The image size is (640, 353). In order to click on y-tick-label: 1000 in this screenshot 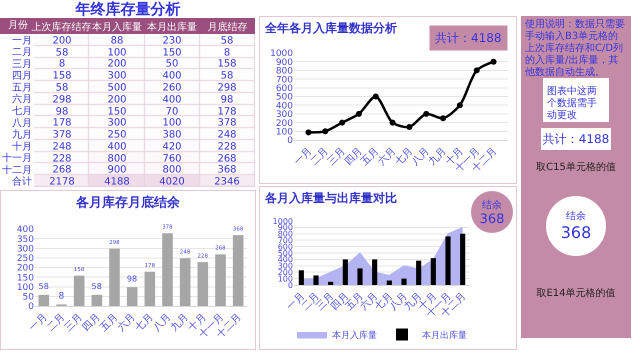, I will do `click(282, 221)`.